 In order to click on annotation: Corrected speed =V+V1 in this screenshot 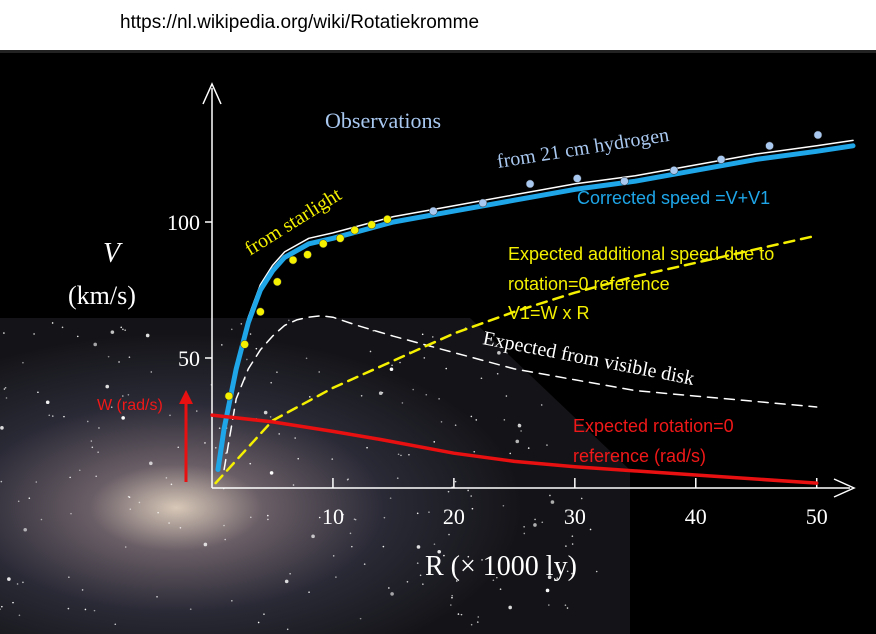, I will do `click(673, 198)`.